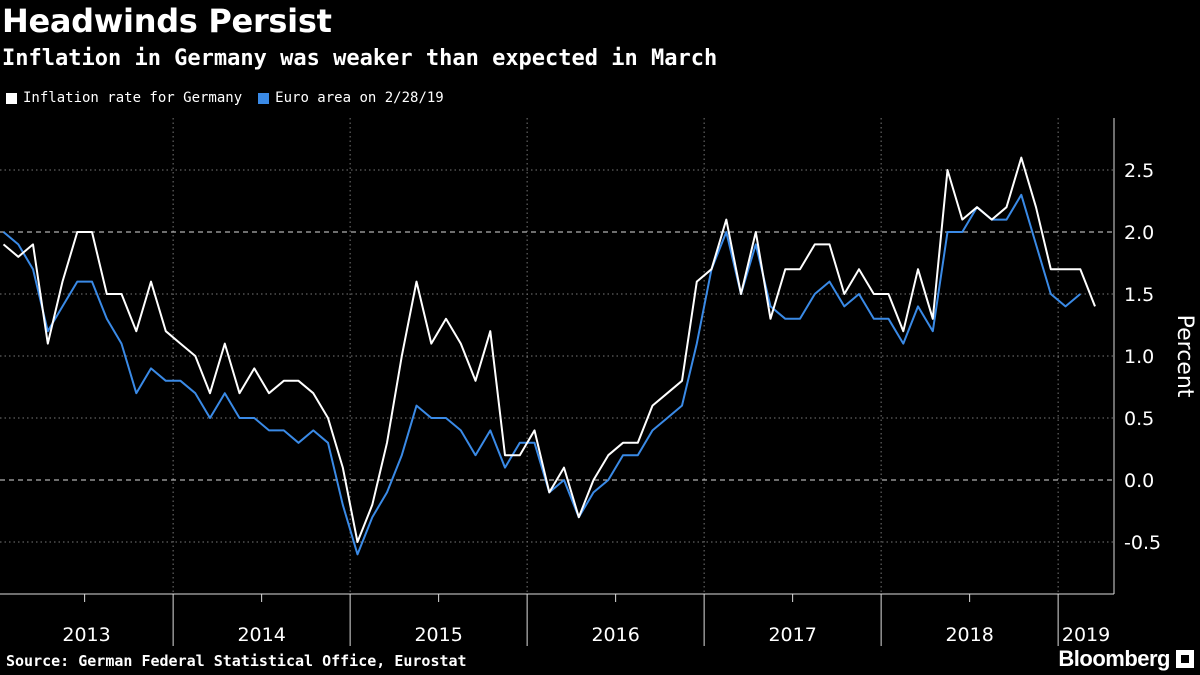  I want to click on y-tick-label: 2.5, so click(1139, 171).